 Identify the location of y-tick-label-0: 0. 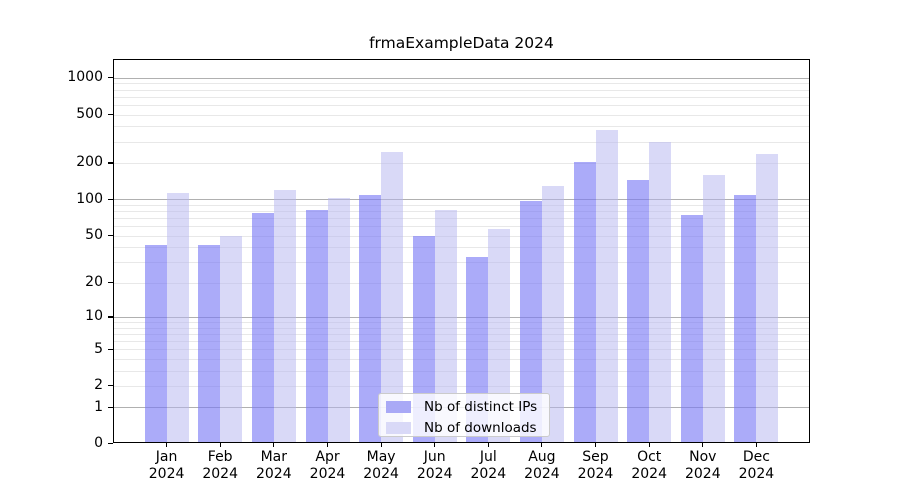
(98, 442).